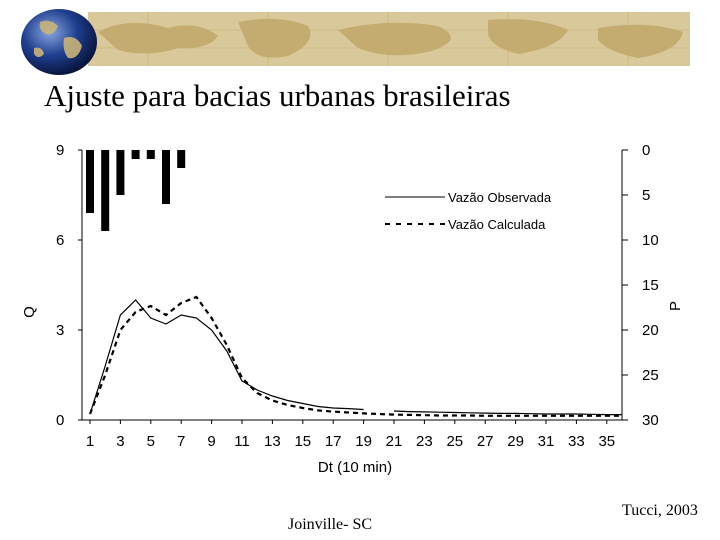  What do you see at coordinates (136, 190) in the screenshot?
I see `rainfall-bars` at bounding box center [136, 190].